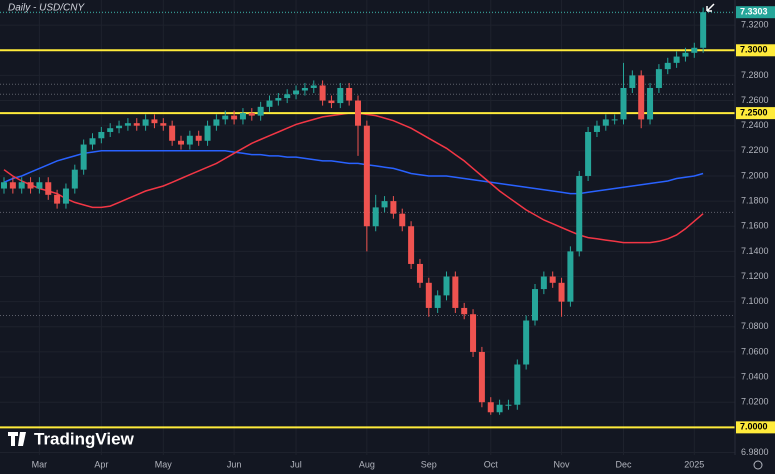  What do you see at coordinates (755, 200) in the screenshot?
I see `y-tick-label: 7.1800` at bounding box center [755, 200].